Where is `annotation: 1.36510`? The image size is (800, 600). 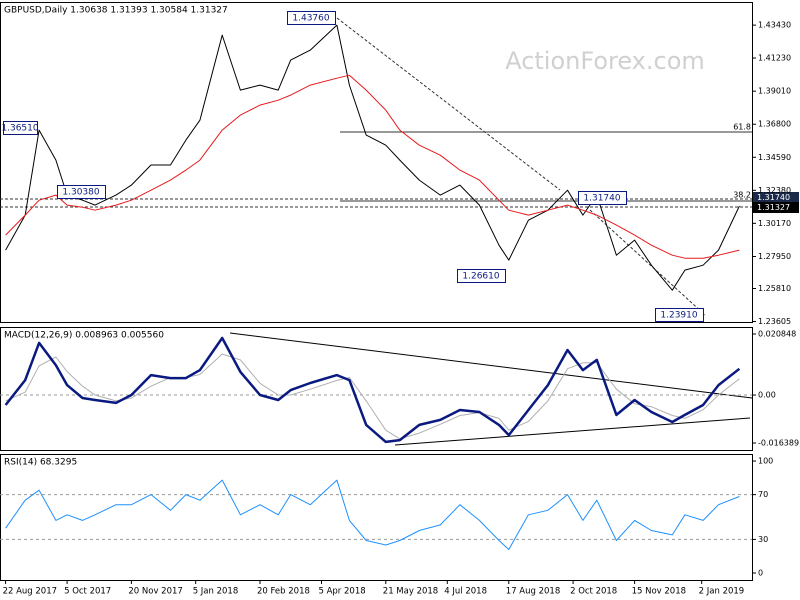
annotation: 1.36510 is located at coordinates (19, 129).